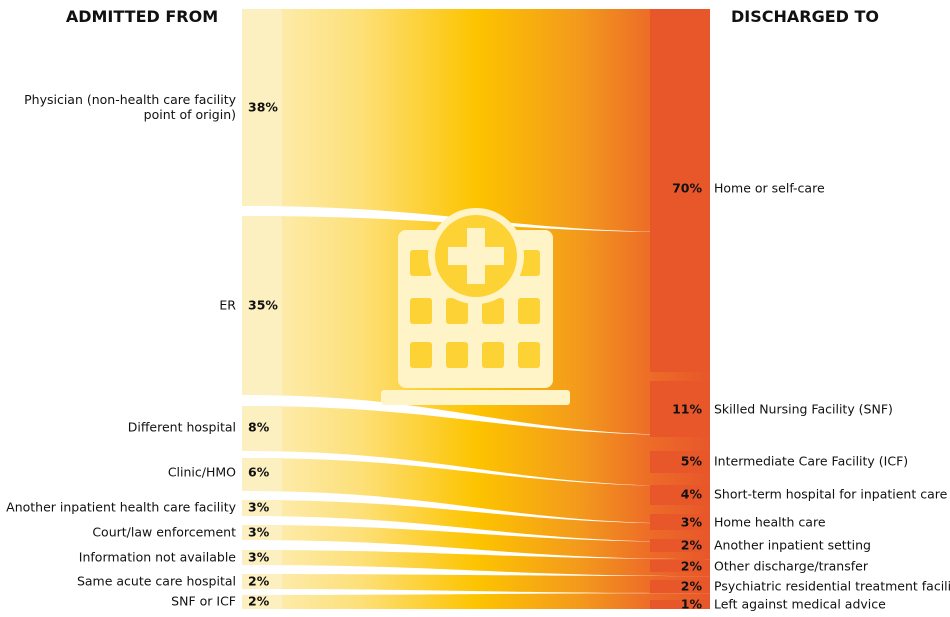 This screenshot has height=617, width=950. What do you see at coordinates (259, 427) in the screenshot?
I see `source-percent: 8%` at bounding box center [259, 427].